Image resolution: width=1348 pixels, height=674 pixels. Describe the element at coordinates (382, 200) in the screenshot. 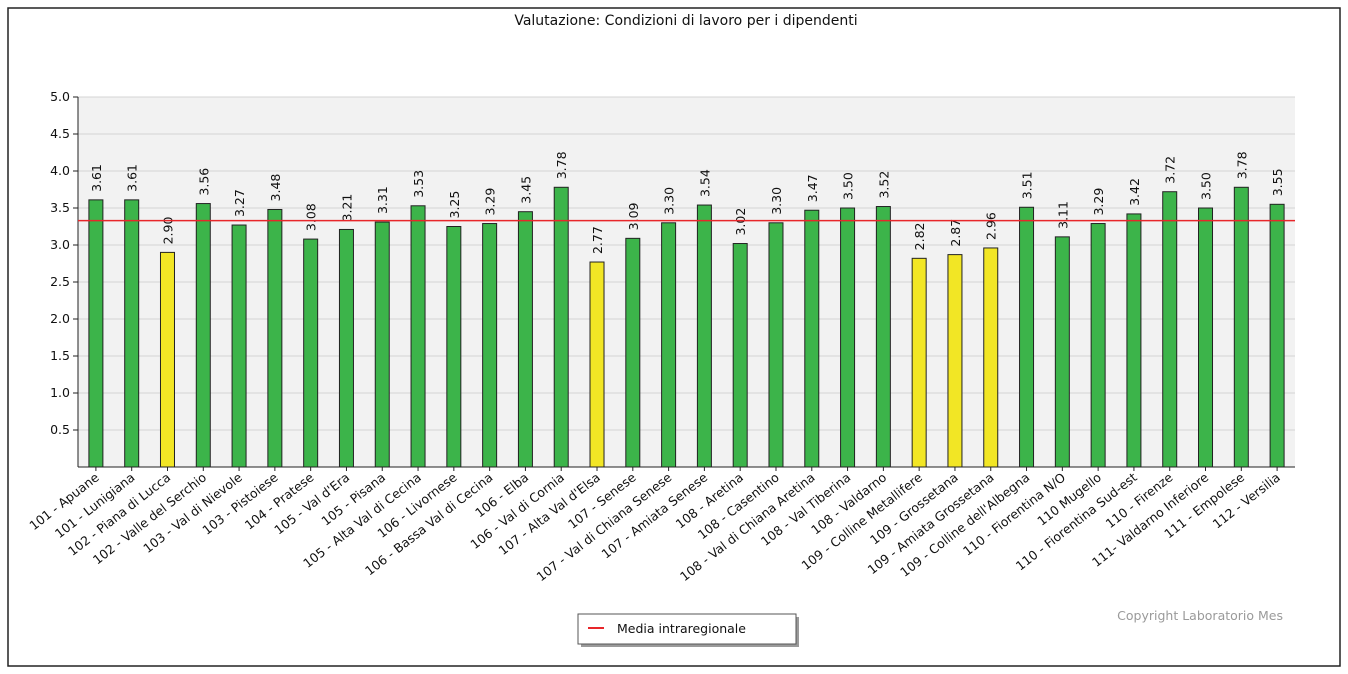

I see `value-label: 3.31` at that location.